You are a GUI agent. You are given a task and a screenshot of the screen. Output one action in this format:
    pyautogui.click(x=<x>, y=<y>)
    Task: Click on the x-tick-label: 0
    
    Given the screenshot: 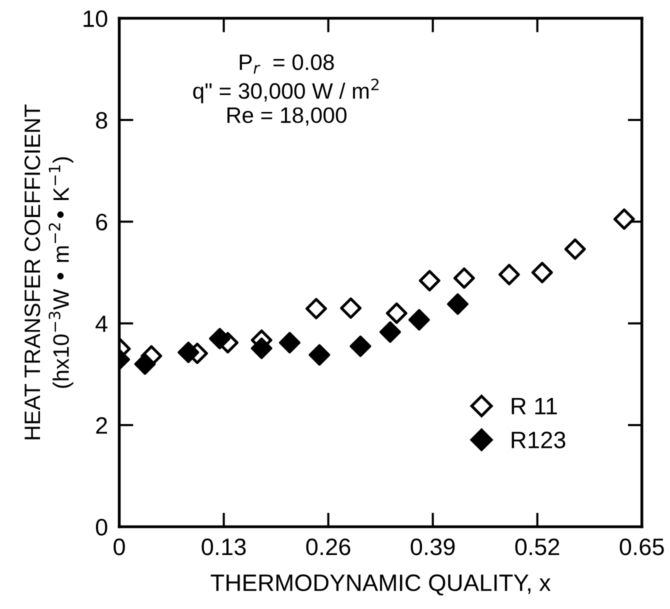 What is the action you would take?
    pyautogui.click(x=119, y=547)
    